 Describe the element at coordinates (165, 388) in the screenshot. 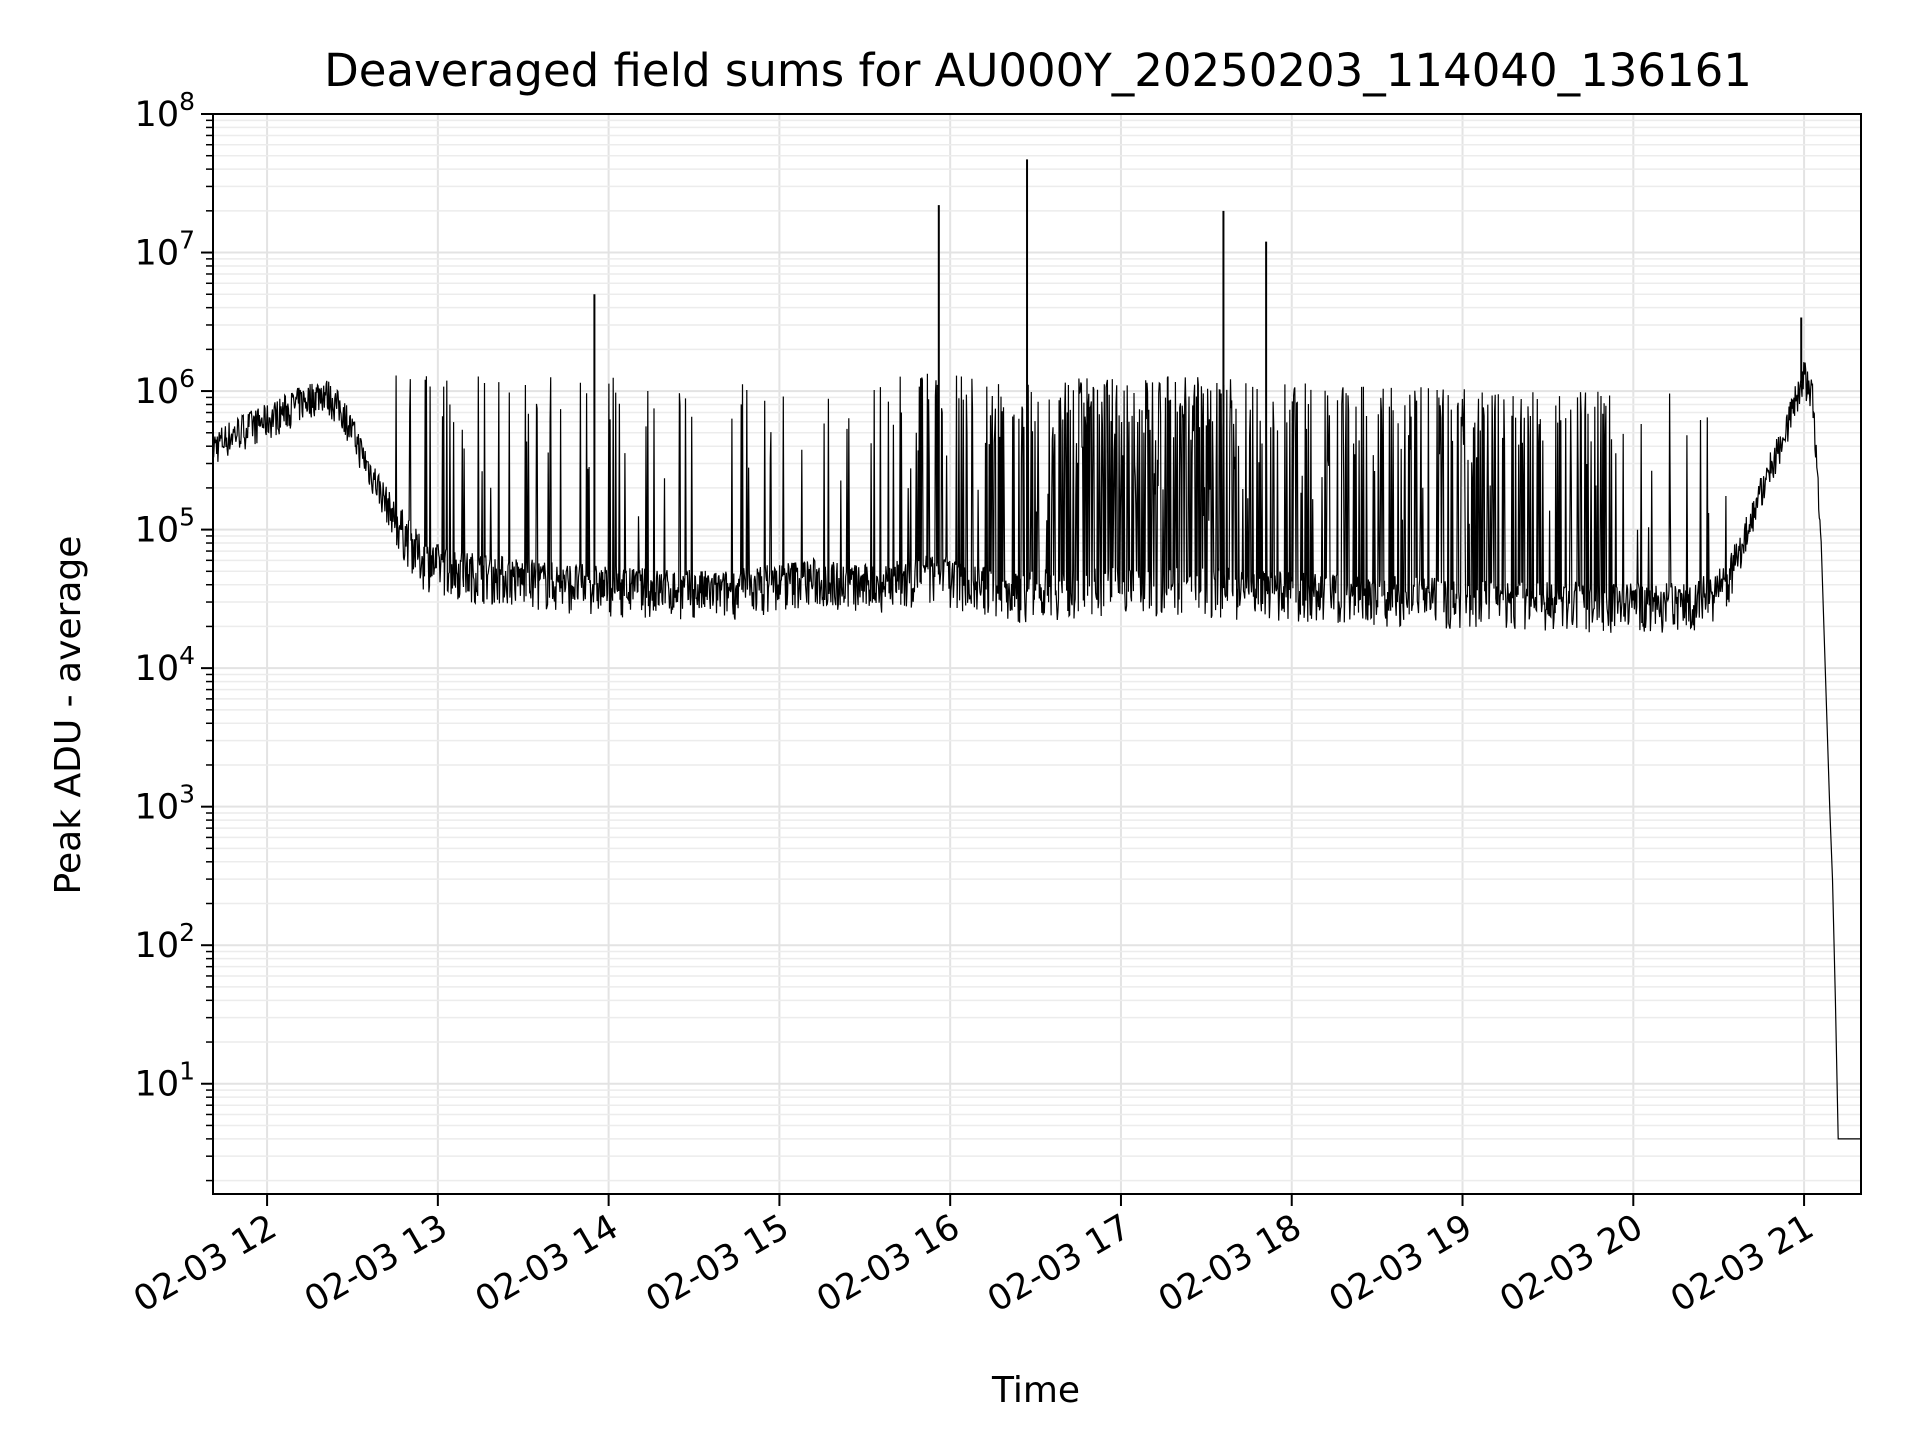

I see `y-tick-label: 10⁶` at that location.